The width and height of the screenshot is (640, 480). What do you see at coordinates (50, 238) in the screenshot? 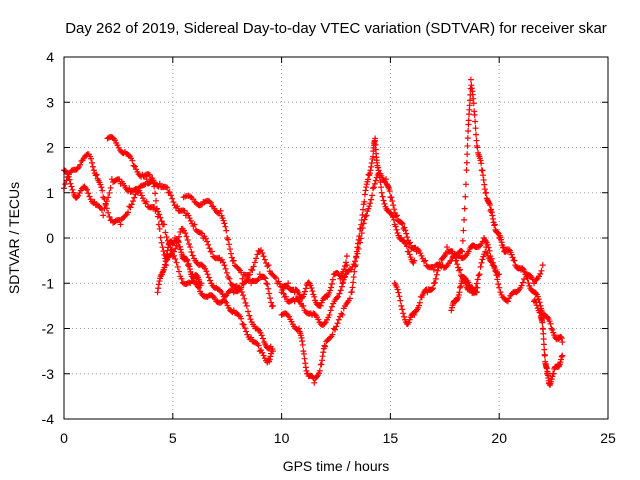
I see `y-tick-label: 0` at bounding box center [50, 238].